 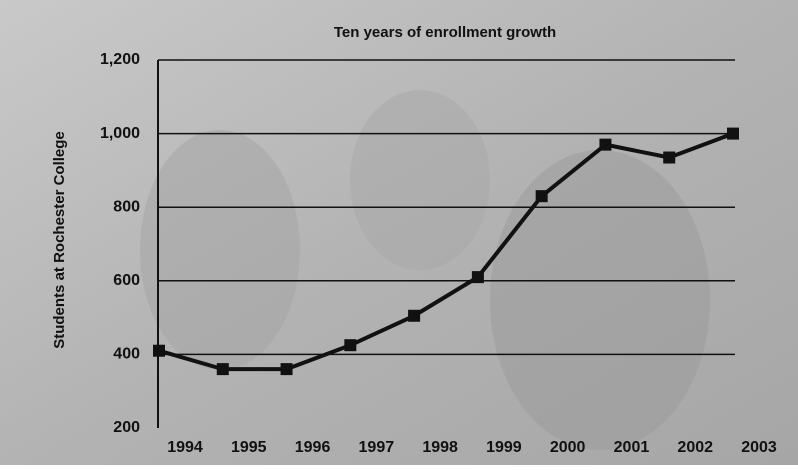 I want to click on y-axis-label: Students at Rochester College, so click(x=59, y=240).